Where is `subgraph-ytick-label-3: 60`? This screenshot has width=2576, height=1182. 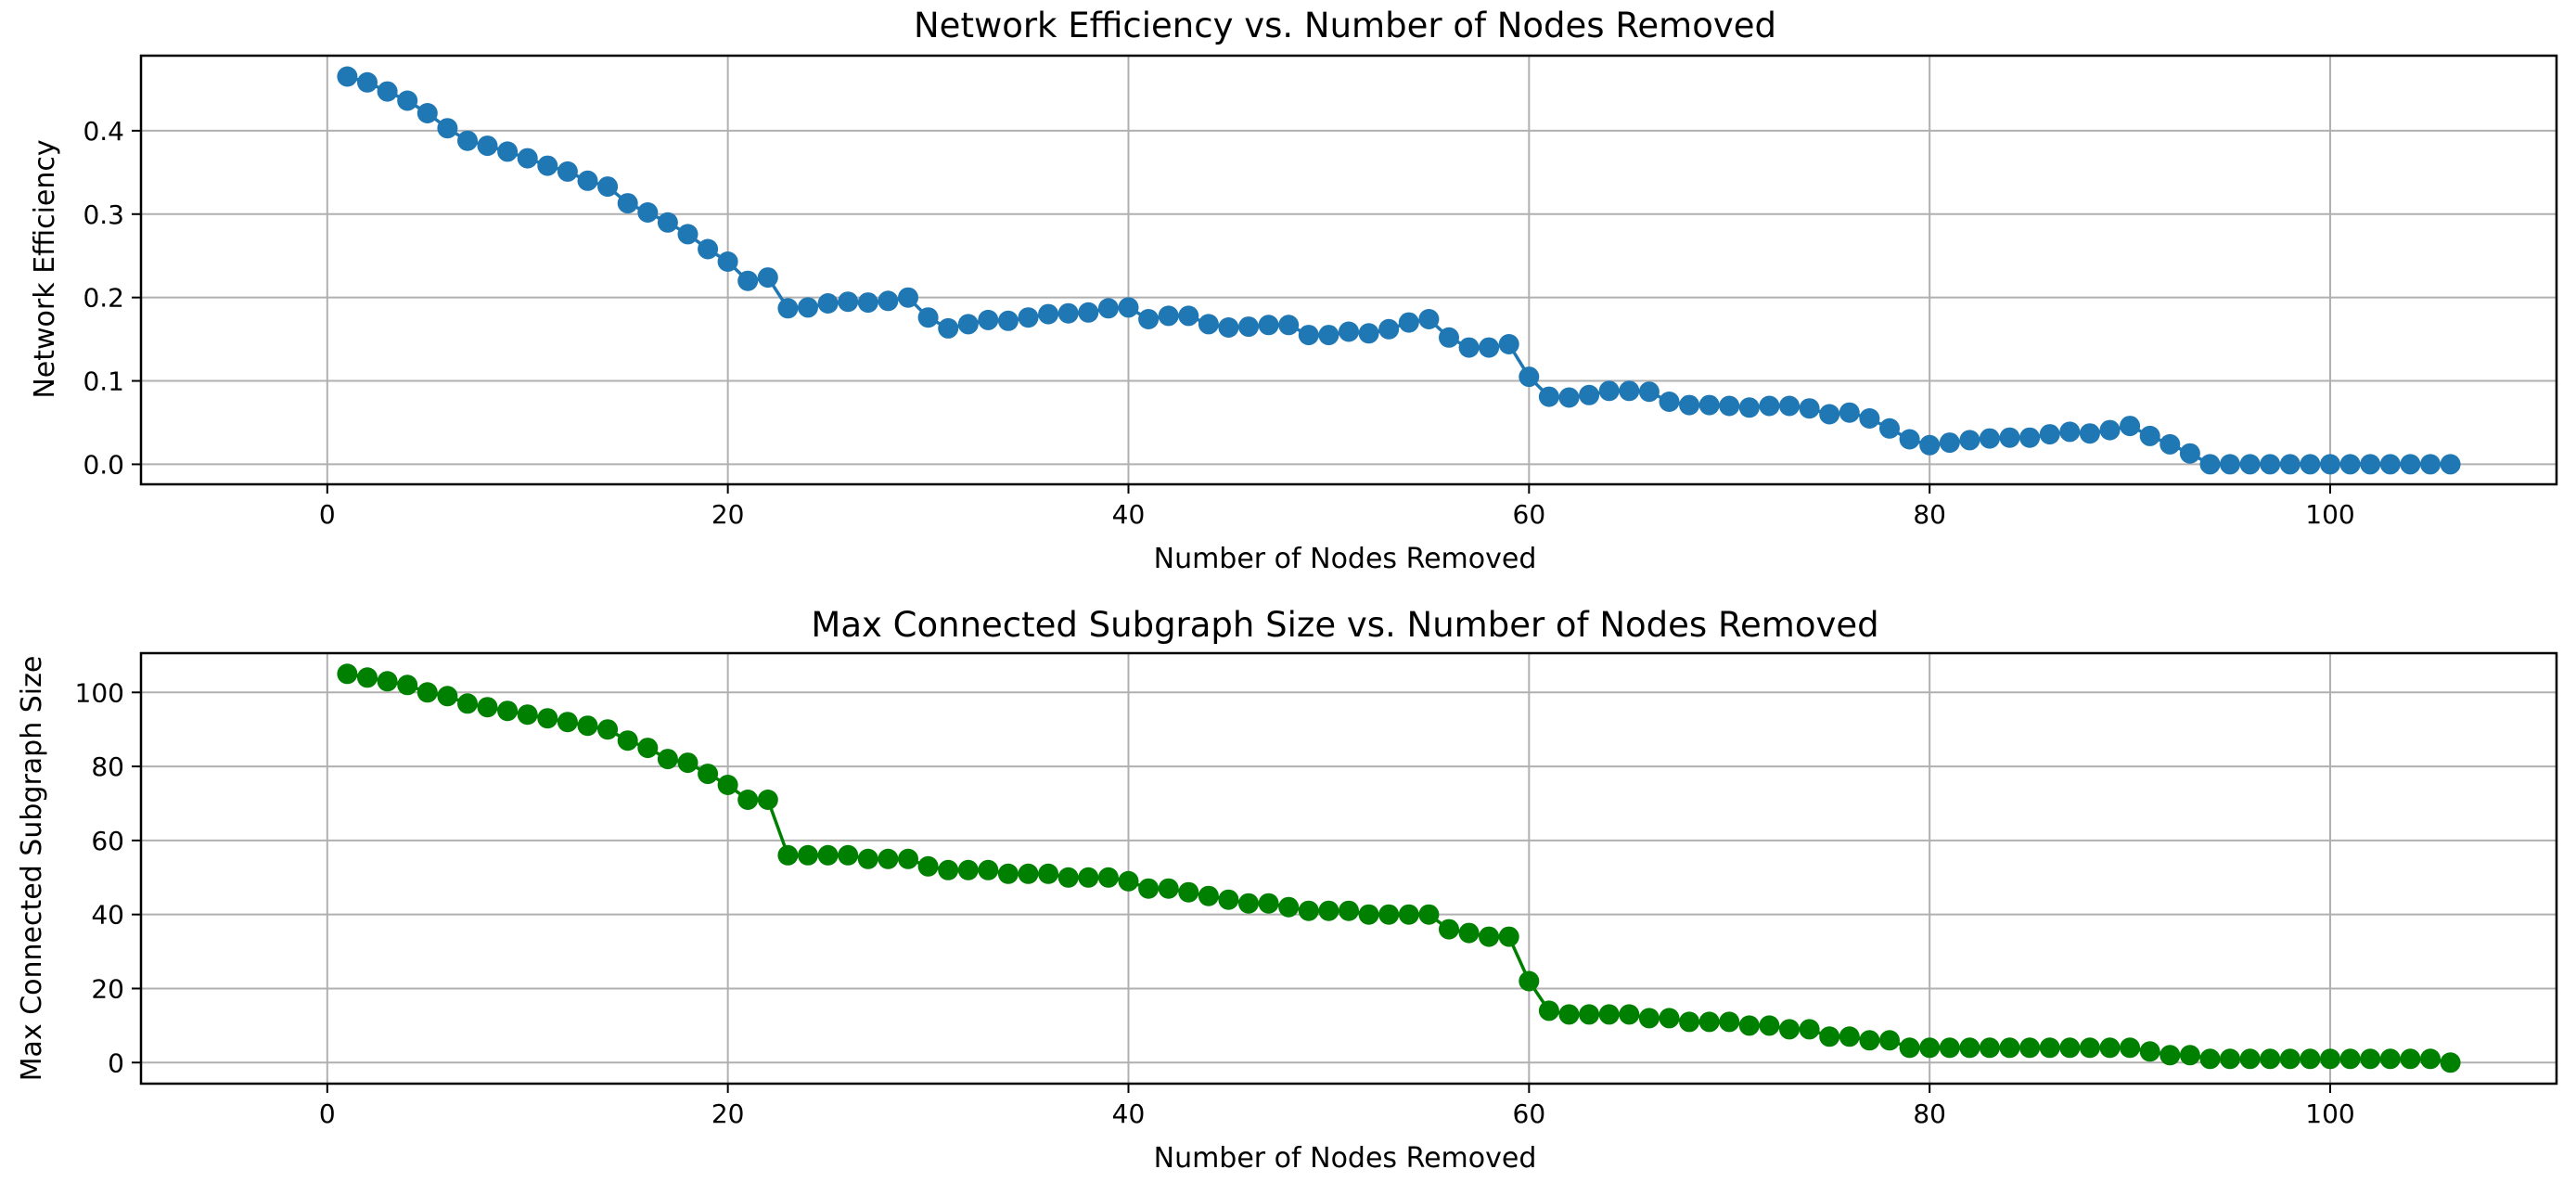 subgraph-ytick-label-3: 60 is located at coordinates (107, 841).